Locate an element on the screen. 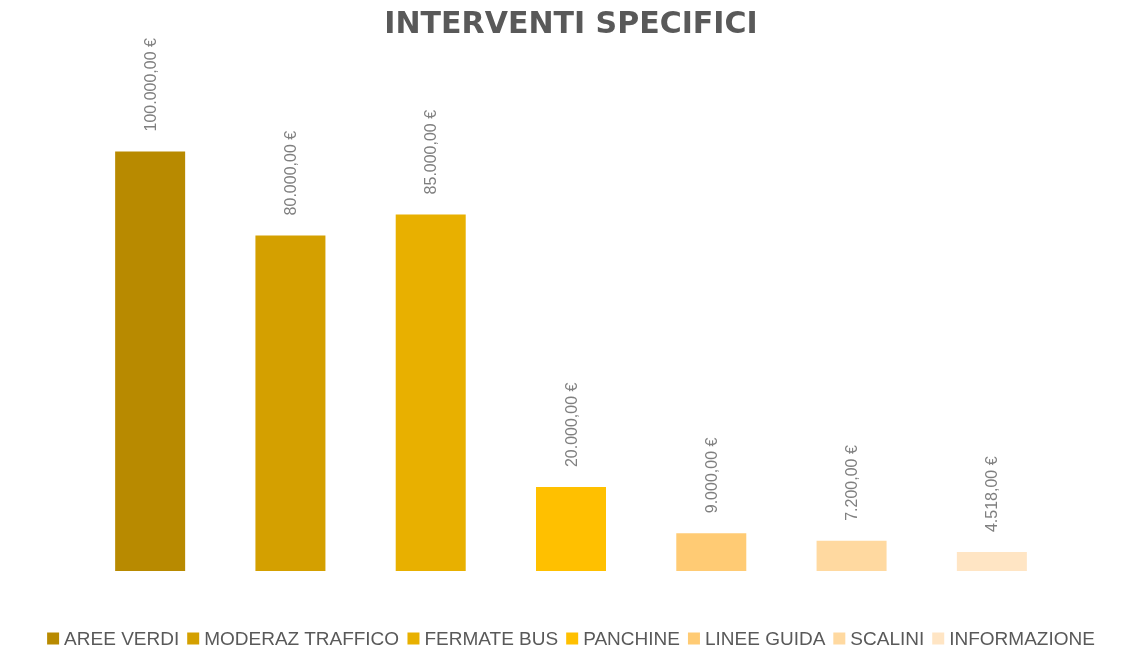 This screenshot has width=1142, height=655. legend-label: AREE VERDI is located at coordinates (122, 638).